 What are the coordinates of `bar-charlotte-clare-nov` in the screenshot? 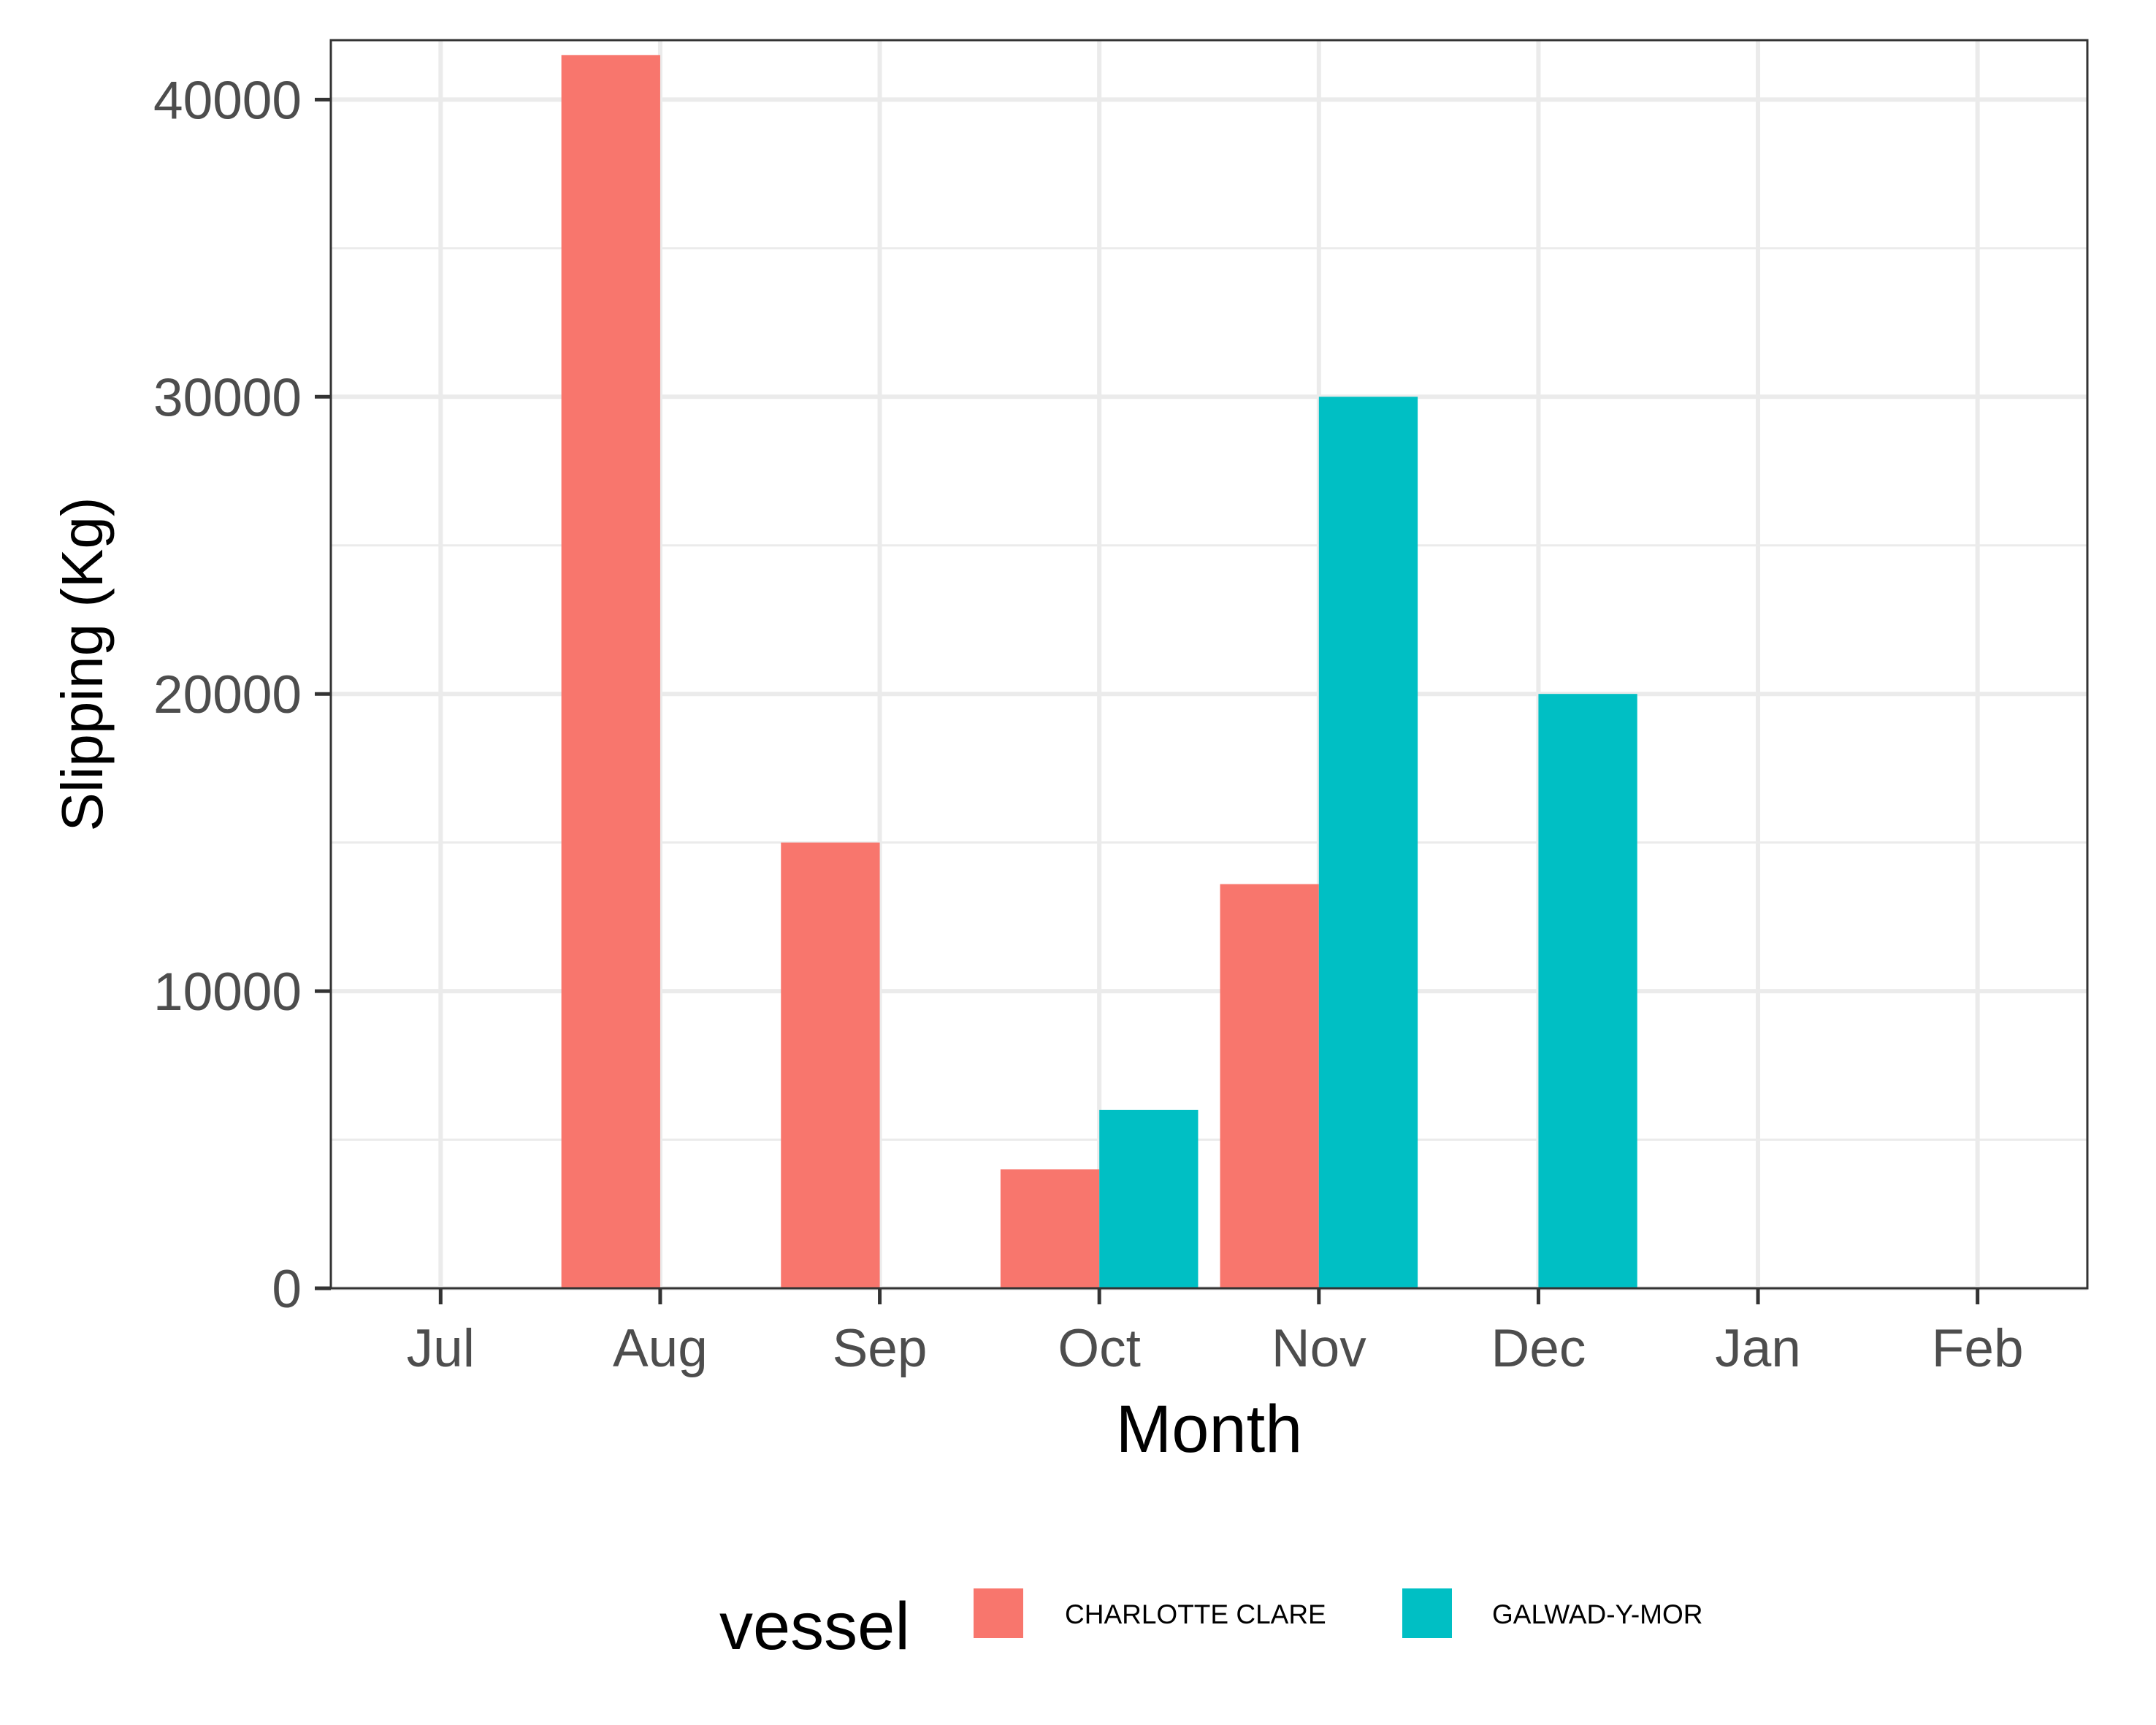 It's located at (1269, 1086).